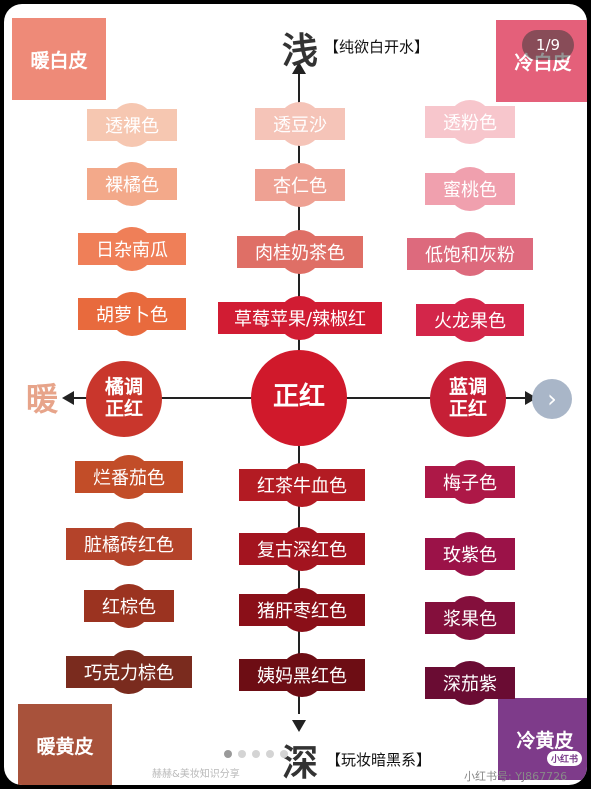  I want to click on shade-label: 杏仁色, so click(300, 186).